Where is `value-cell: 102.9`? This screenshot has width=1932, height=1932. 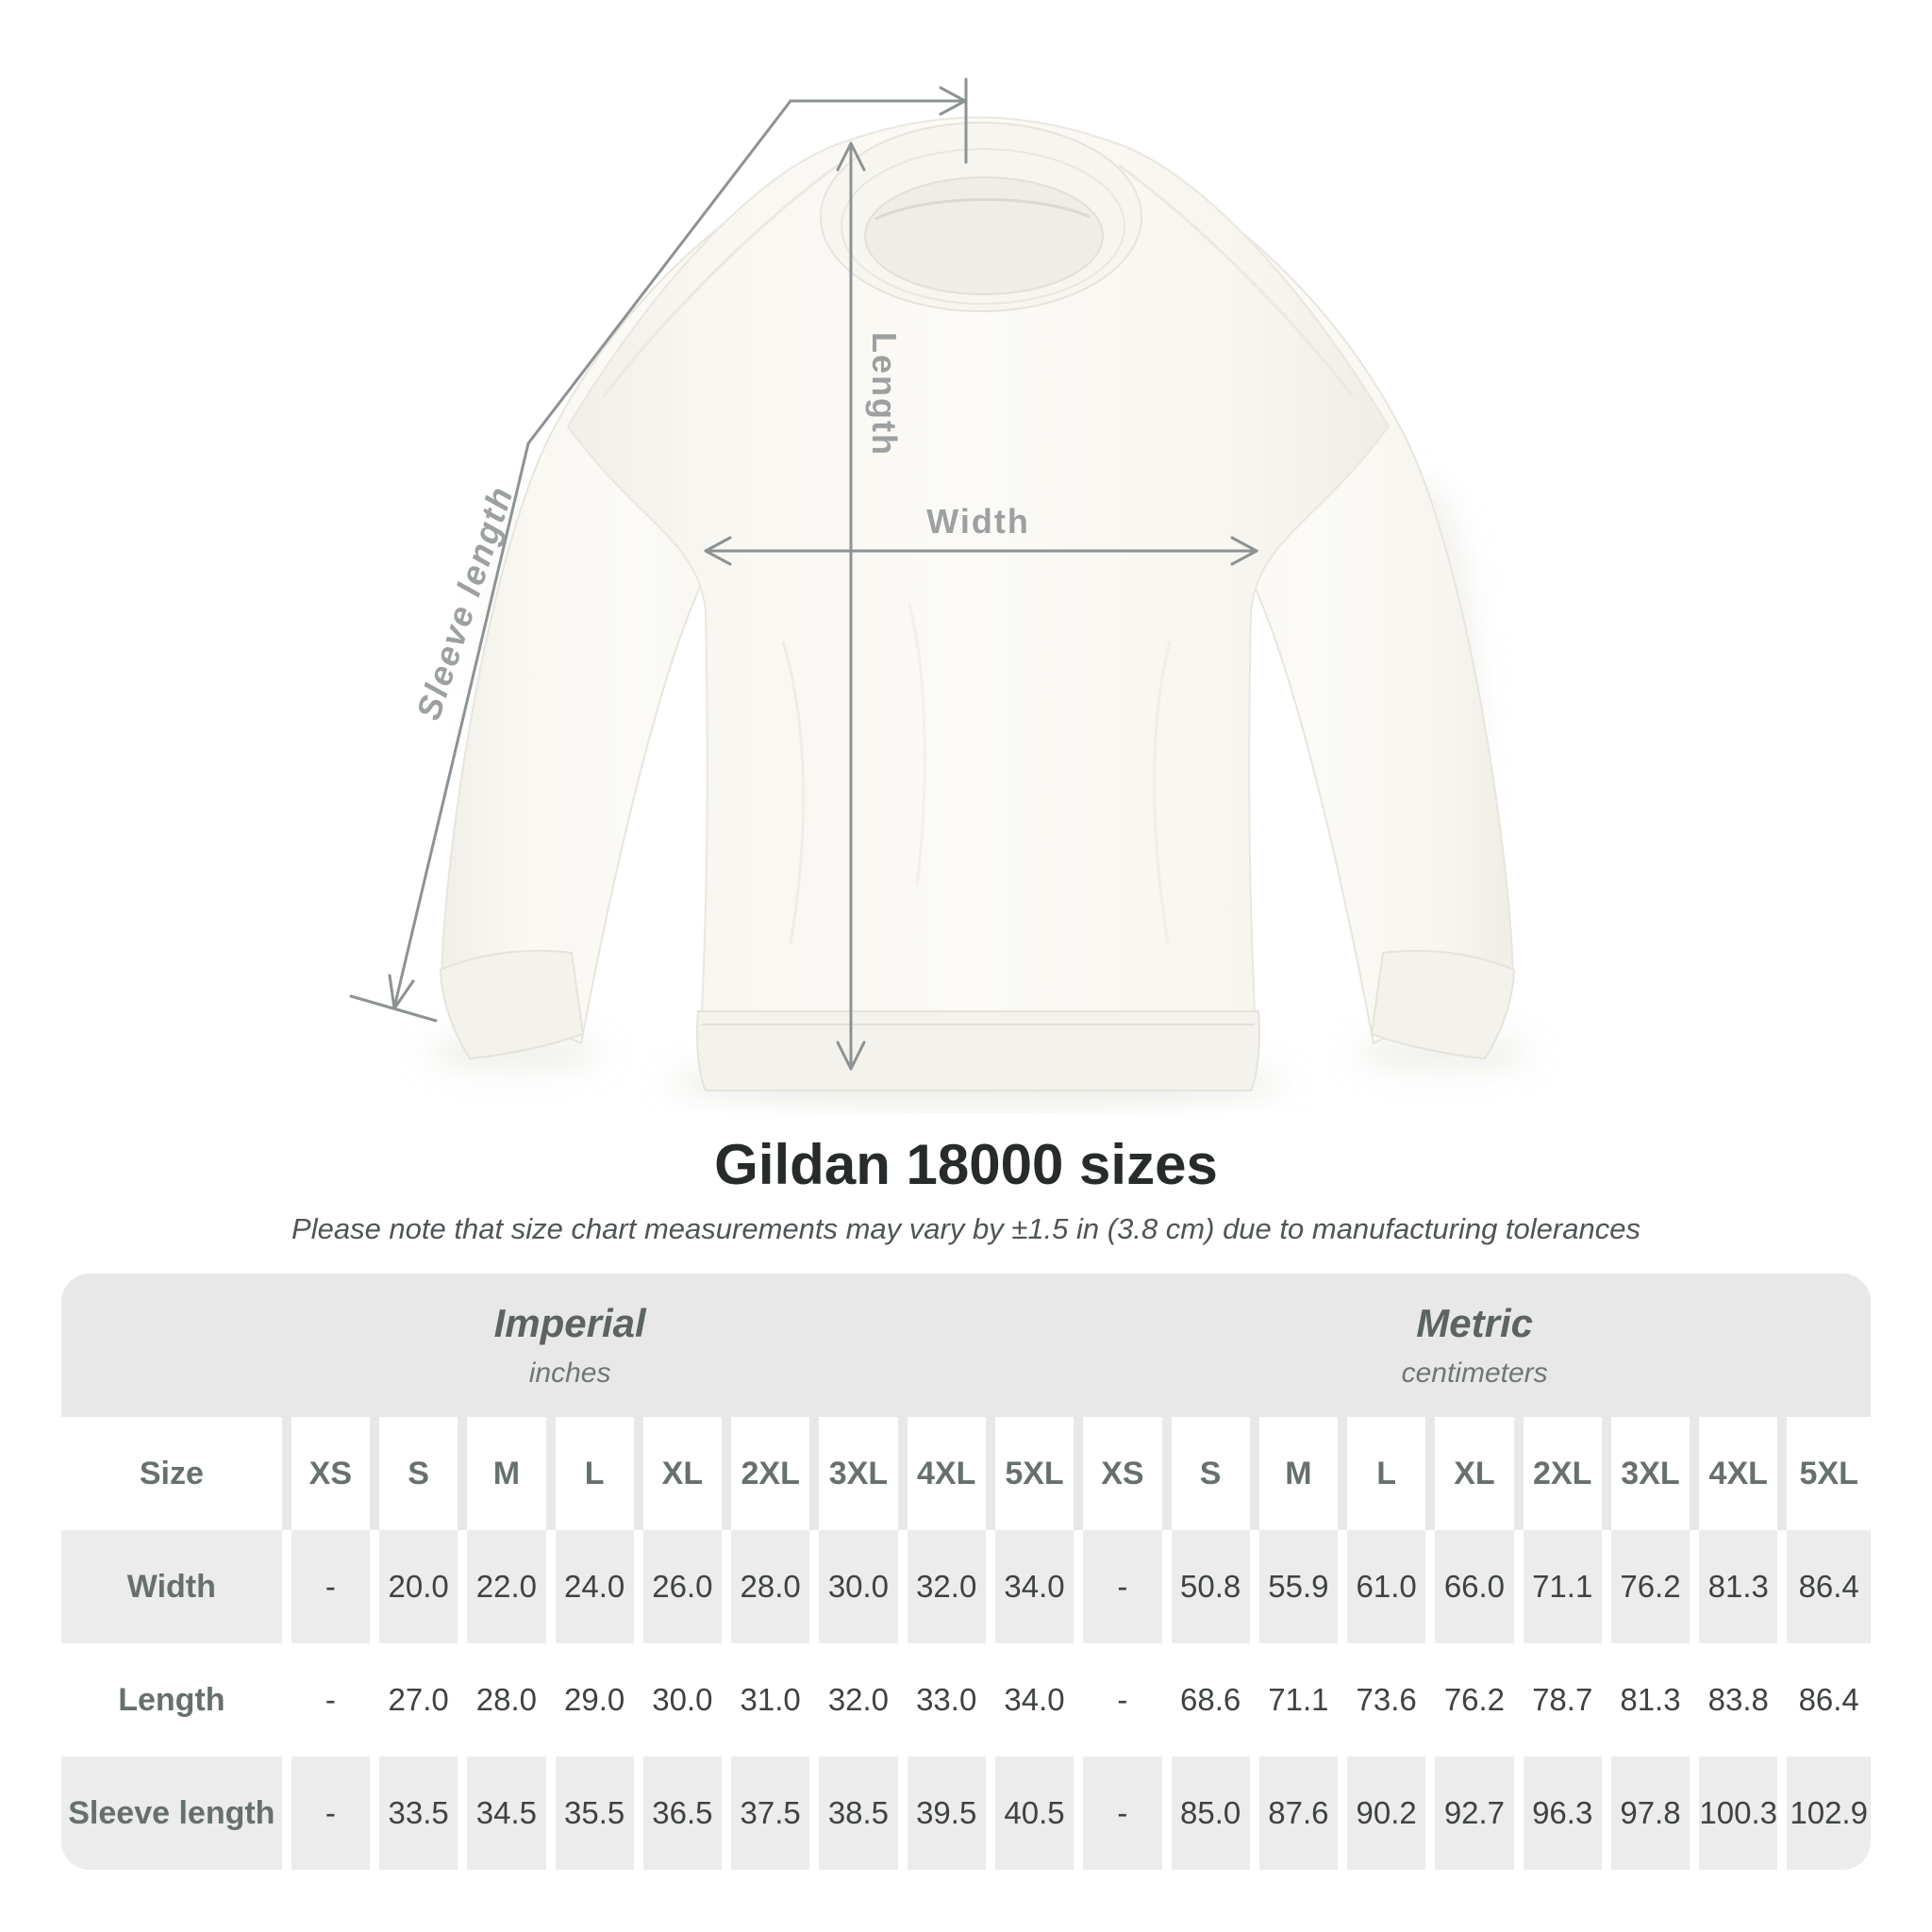
value-cell: 102.9 is located at coordinates (1826, 1814).